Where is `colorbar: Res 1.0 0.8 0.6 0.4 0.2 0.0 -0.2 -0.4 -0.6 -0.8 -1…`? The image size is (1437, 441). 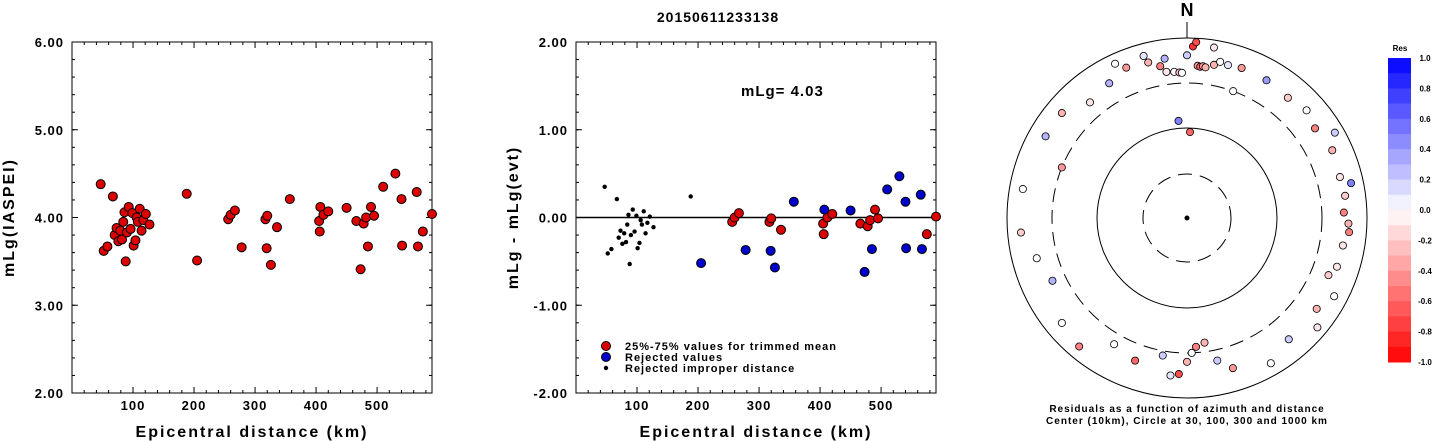
colorbar: Res 1.0 0.8 0.6 0.4 0.2 0.0 -0.2 -0.4 -0.6 -0.8 -1… is located at coordinates (1410, 205).